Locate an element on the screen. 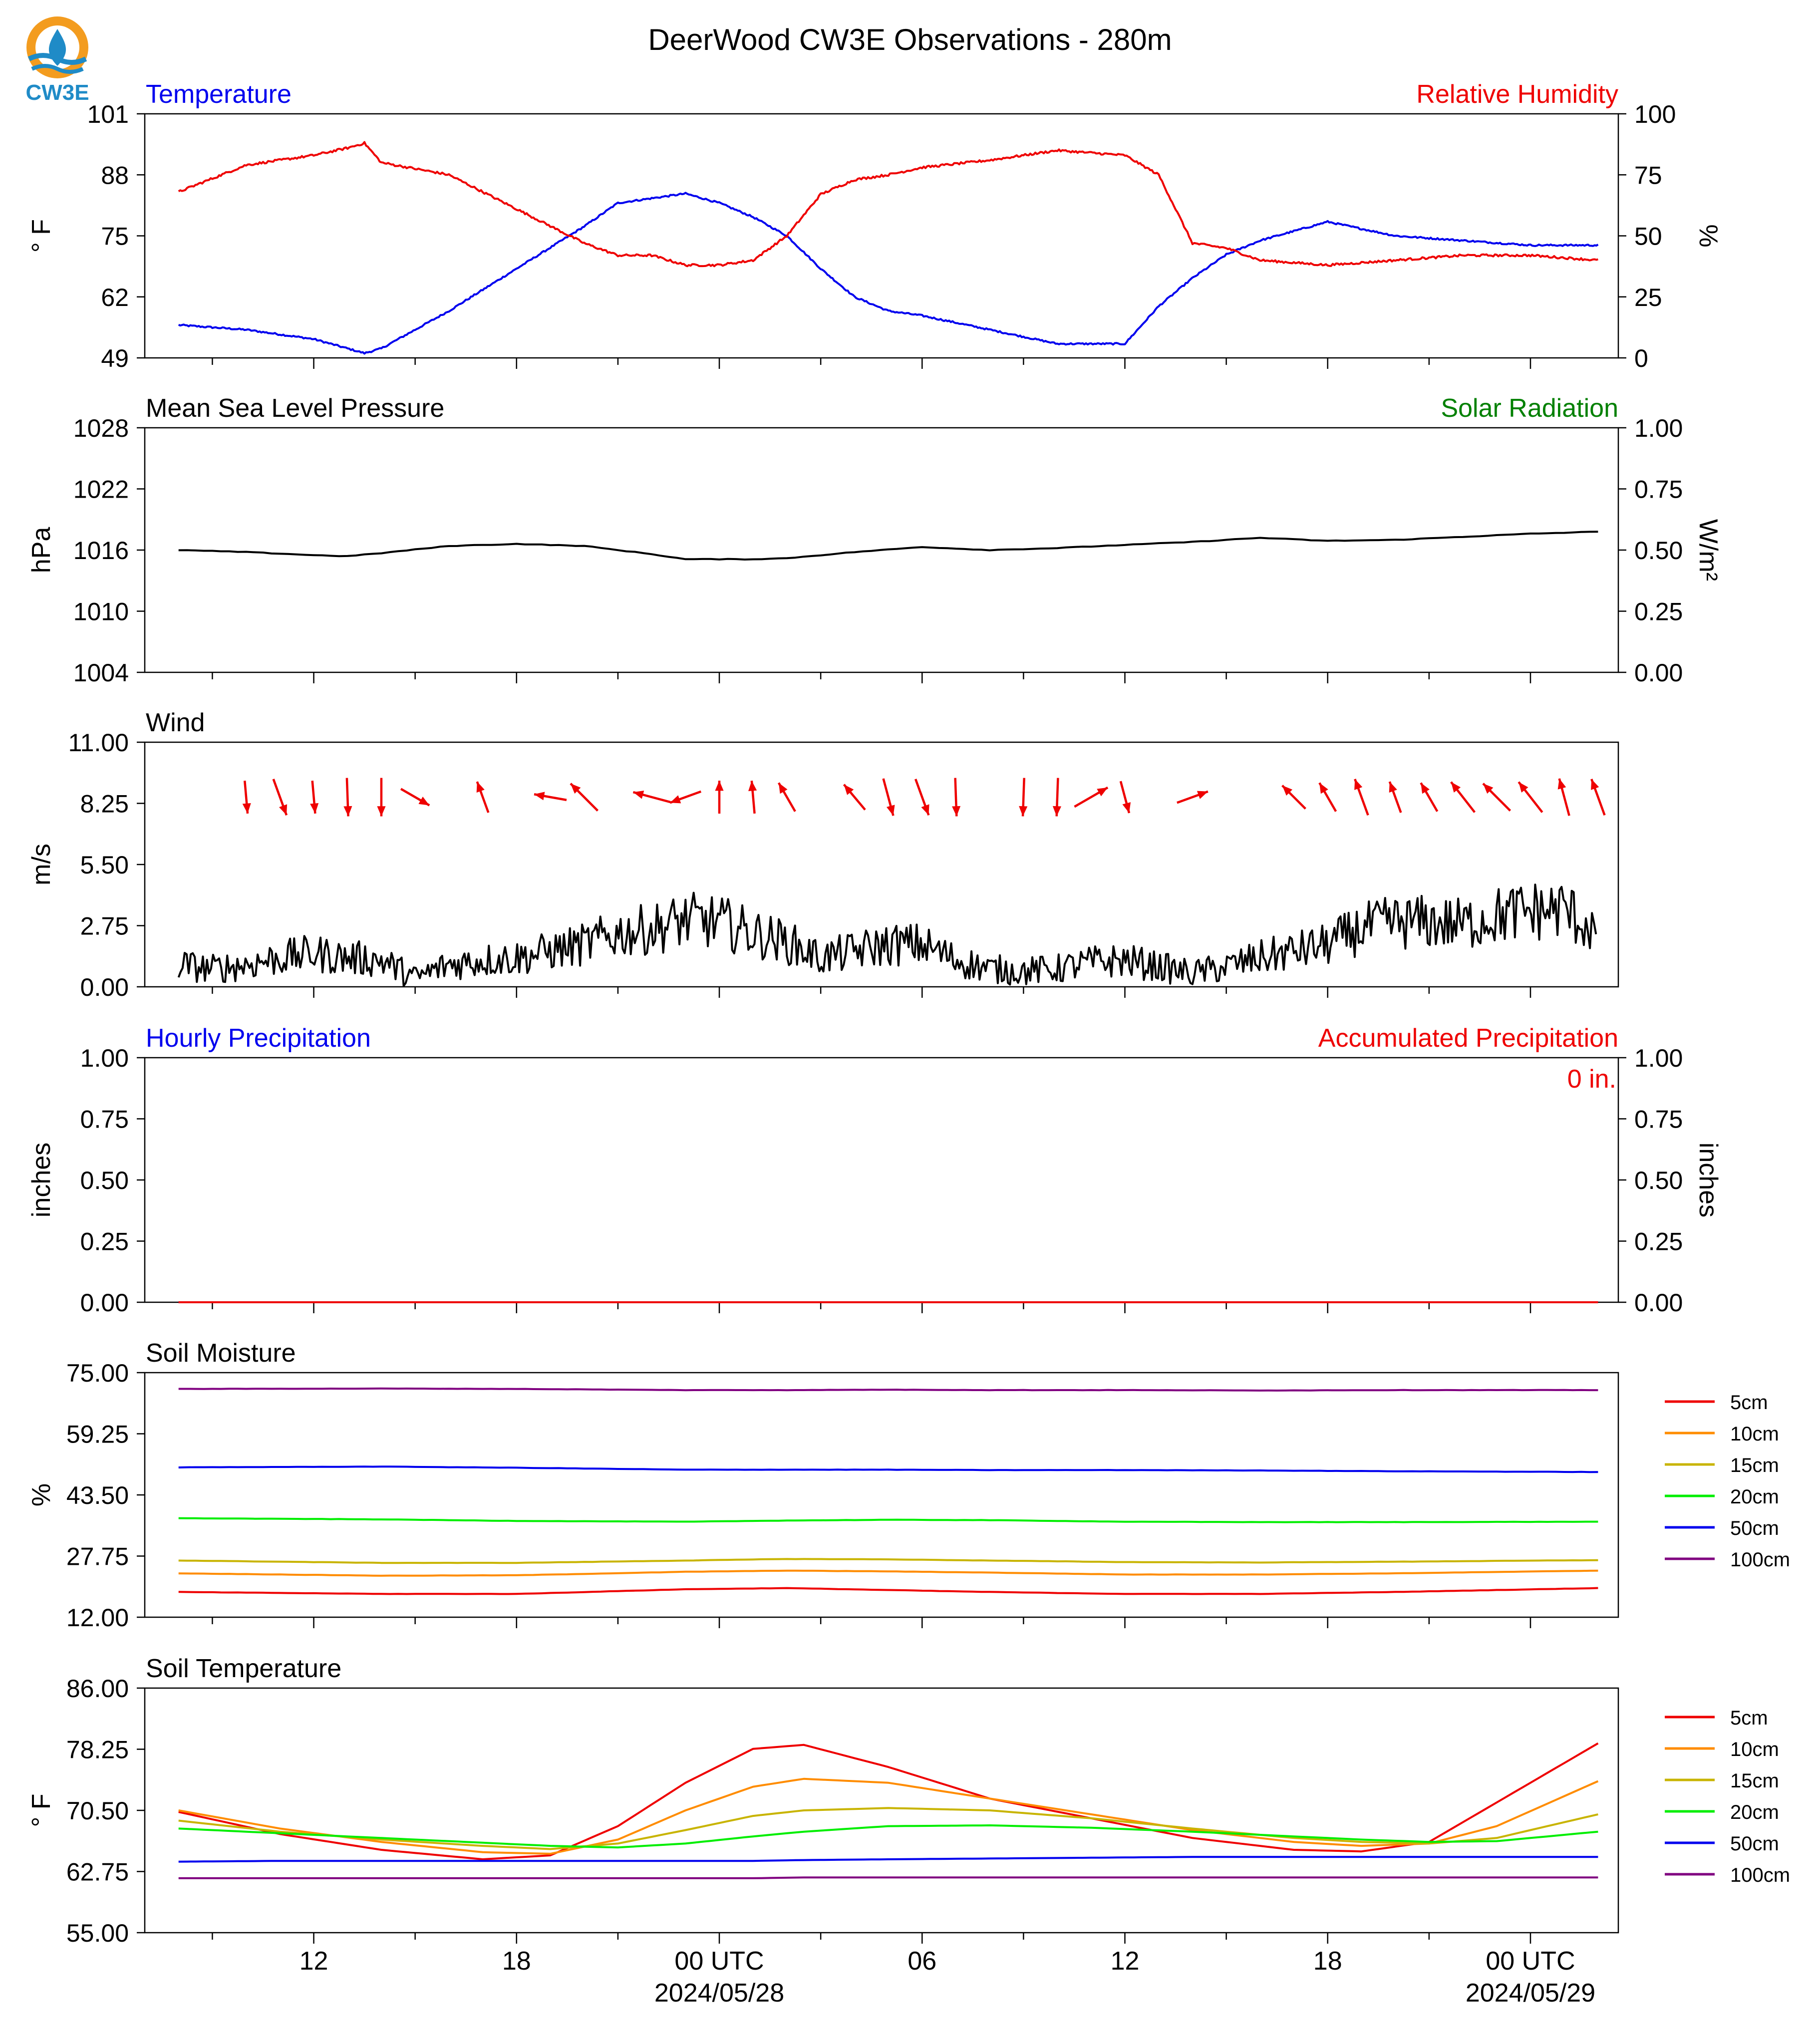 This screenshot has height=2028, width=1820. series-line-wind-speed is located at coordinates (887, 935).